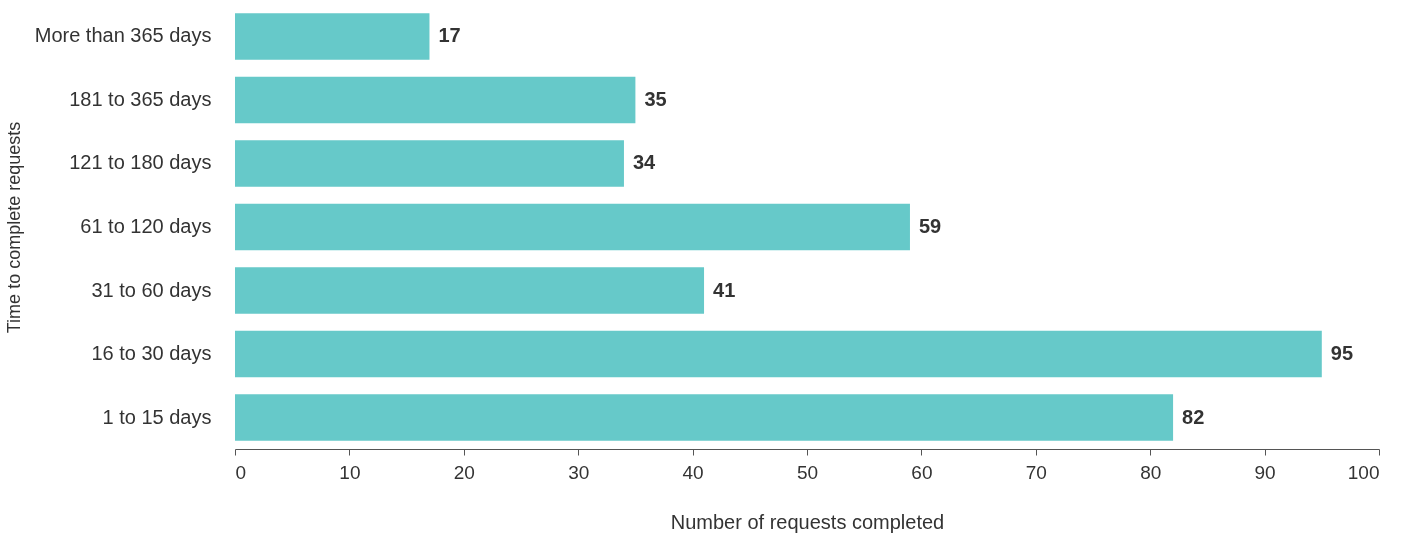 The image size is (1403, 542). What do you see at coordinates (724, 289) in the screenshot?
I see `data-label: 41` at bounding box center [724, 289].